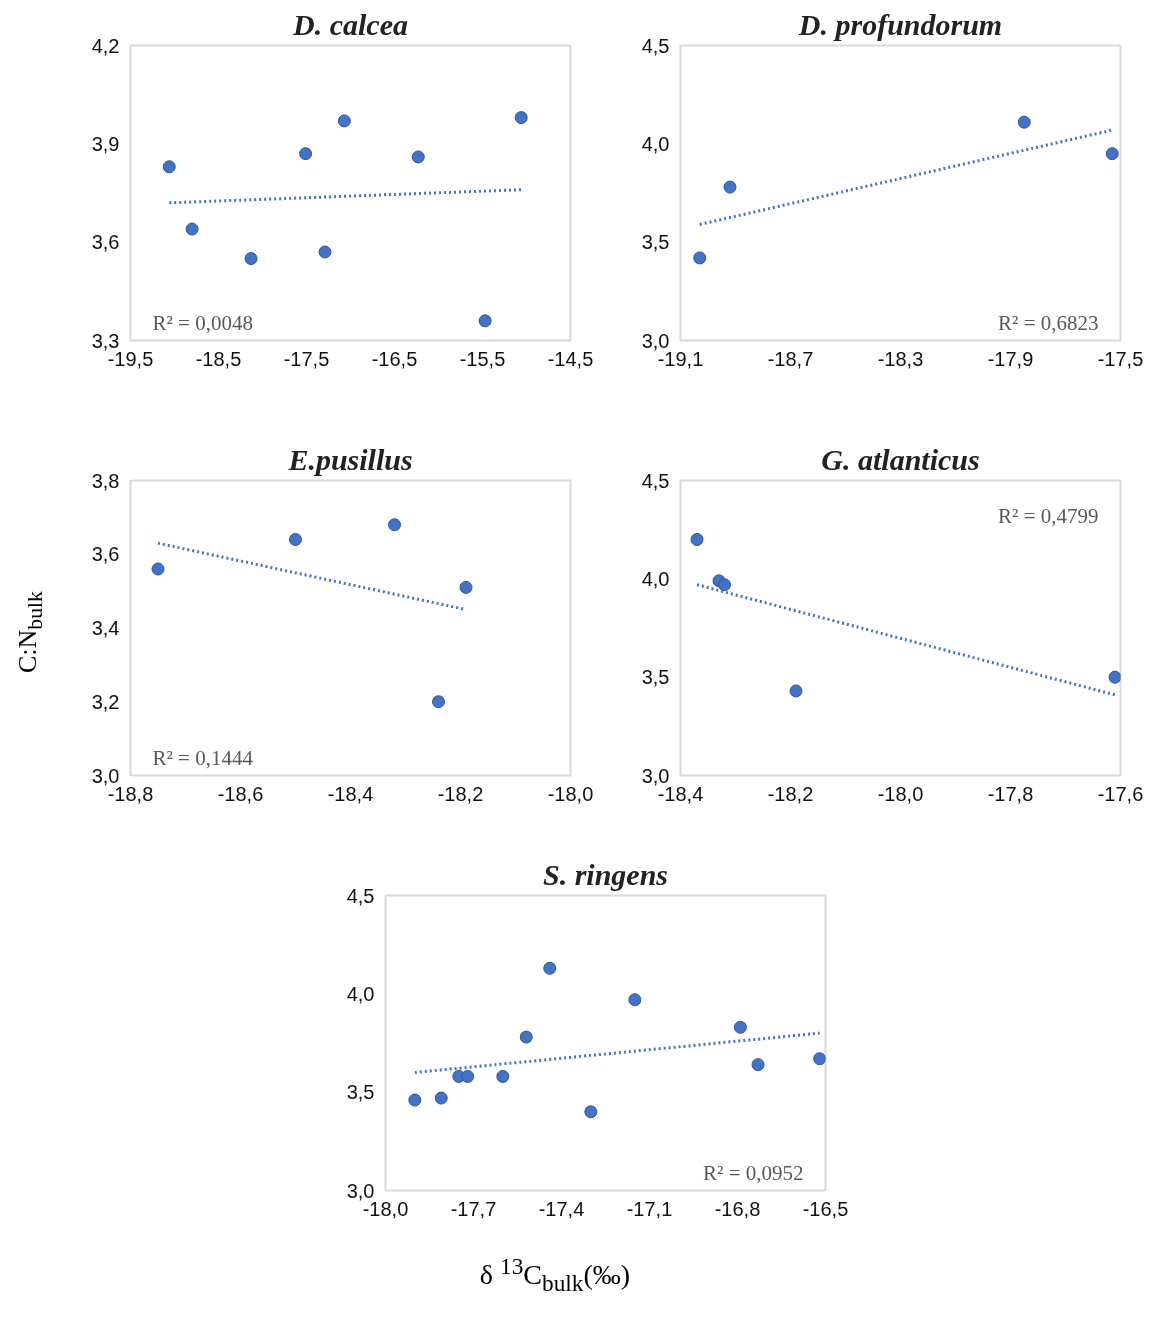 The height and width of the screenshot is (1340, 1174). I want to click on annotation: R² = 0,1444, so click(203, 758).